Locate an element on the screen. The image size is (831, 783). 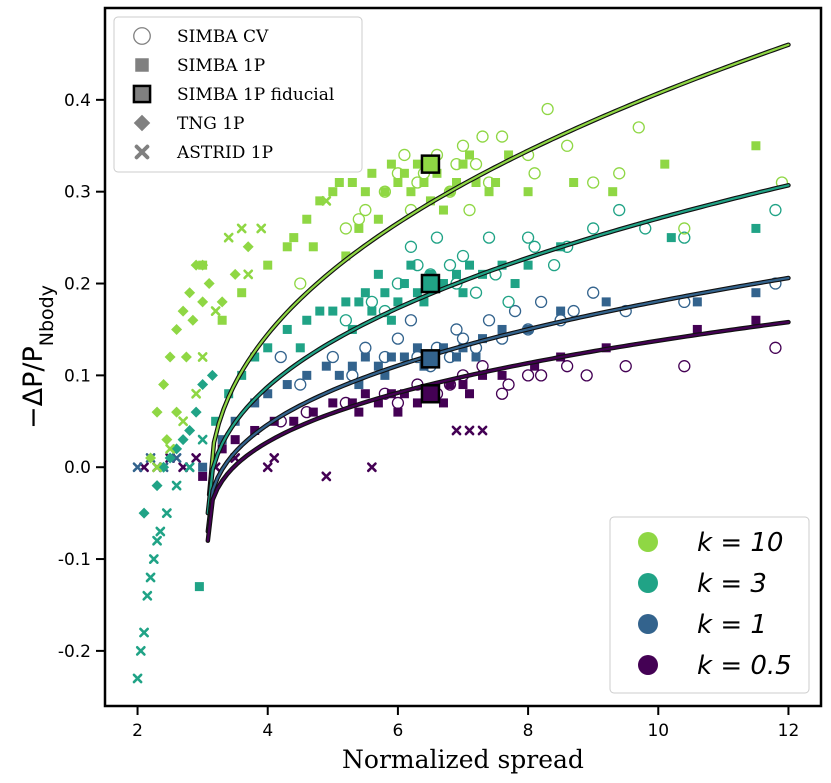
k-legend-label: k = 1 is located at coordinates (732, 625).